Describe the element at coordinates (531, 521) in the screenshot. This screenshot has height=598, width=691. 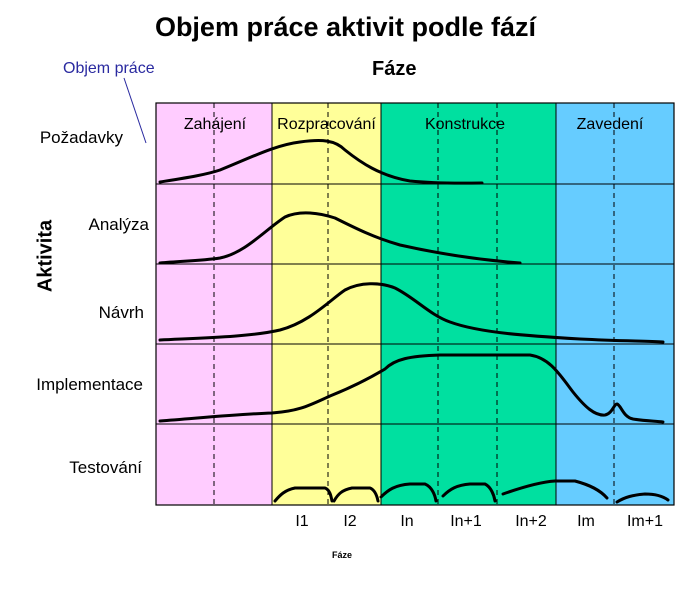
I see `iteration-label: In+2` at that location.